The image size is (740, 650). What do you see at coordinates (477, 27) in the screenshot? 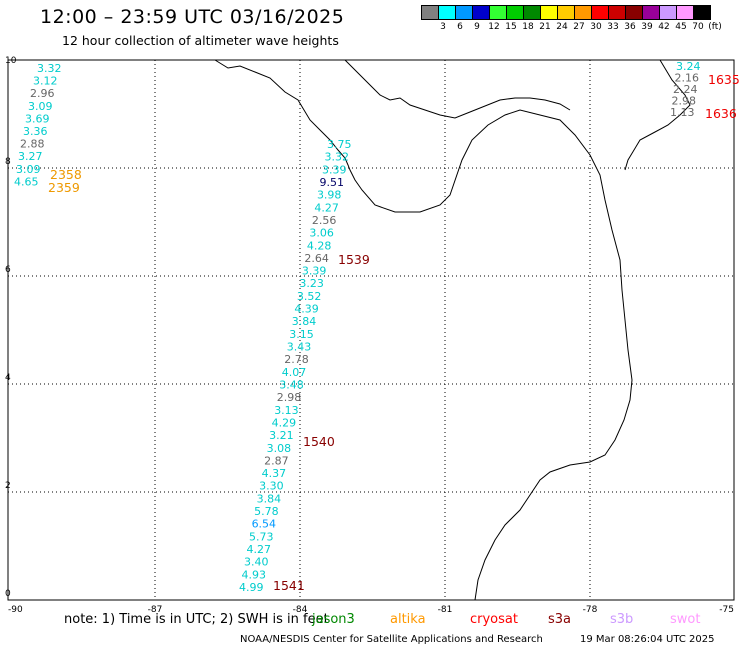
I see `colorbar-label: 9` at bounding box center [477, 27].